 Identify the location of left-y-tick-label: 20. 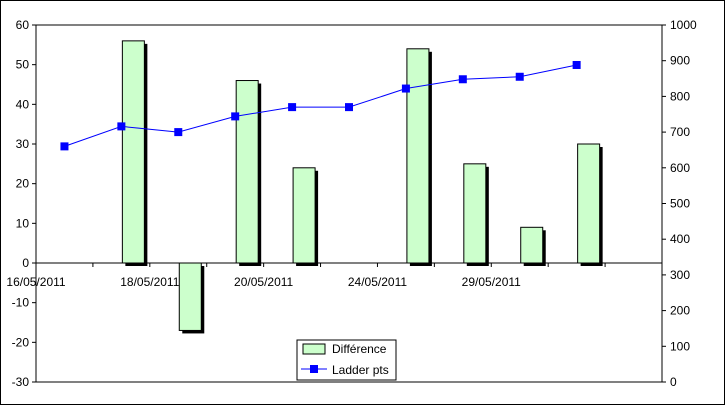
(23, 184).